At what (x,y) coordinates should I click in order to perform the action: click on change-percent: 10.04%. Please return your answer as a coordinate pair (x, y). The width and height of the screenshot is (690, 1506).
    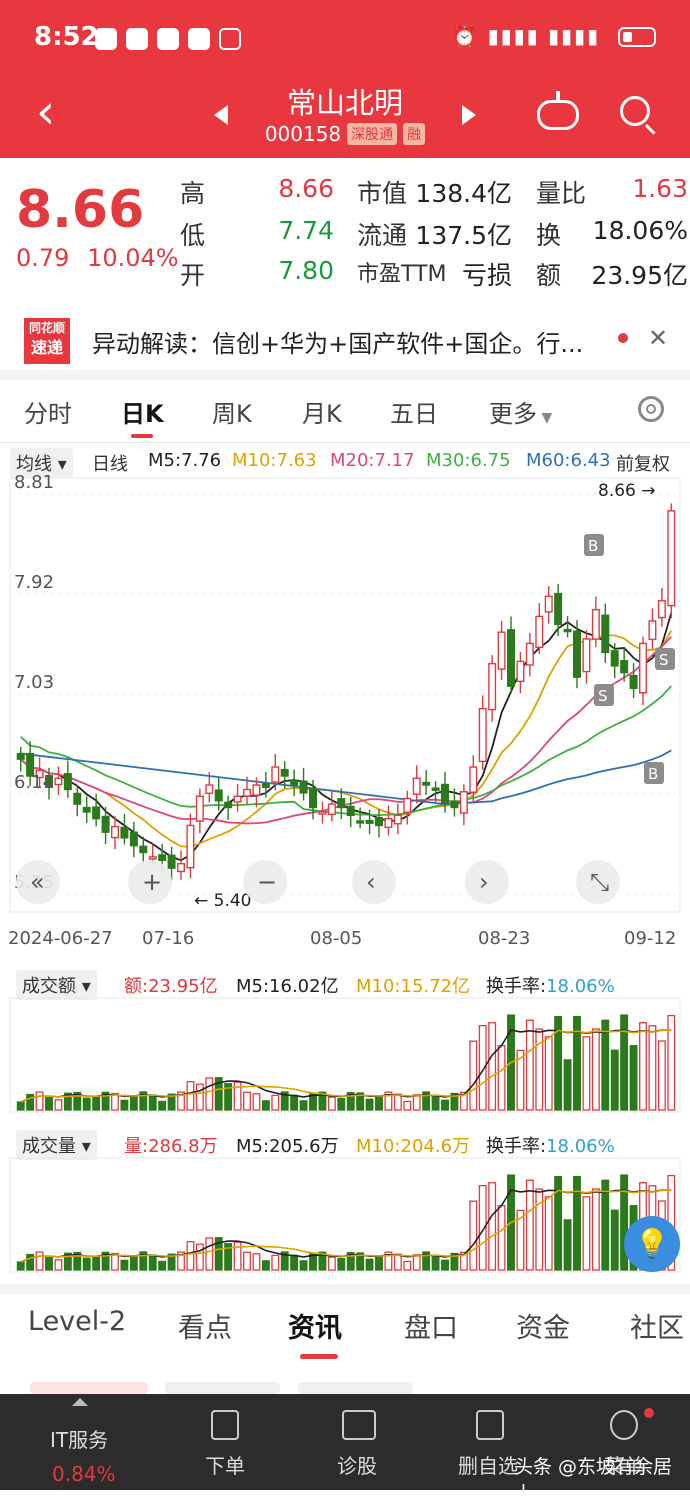
    Looking at the image, I should click on (133, 258).